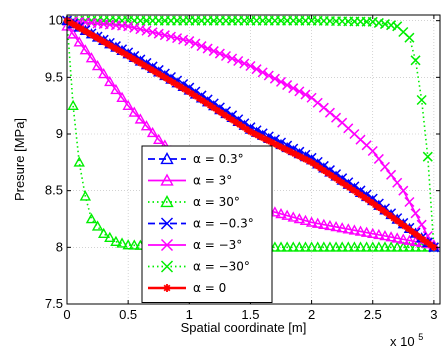  What do you see at coordinates (433, 314) in the screenshot?
I see `x-tick-label: 3` at bounding box center [433, 314].